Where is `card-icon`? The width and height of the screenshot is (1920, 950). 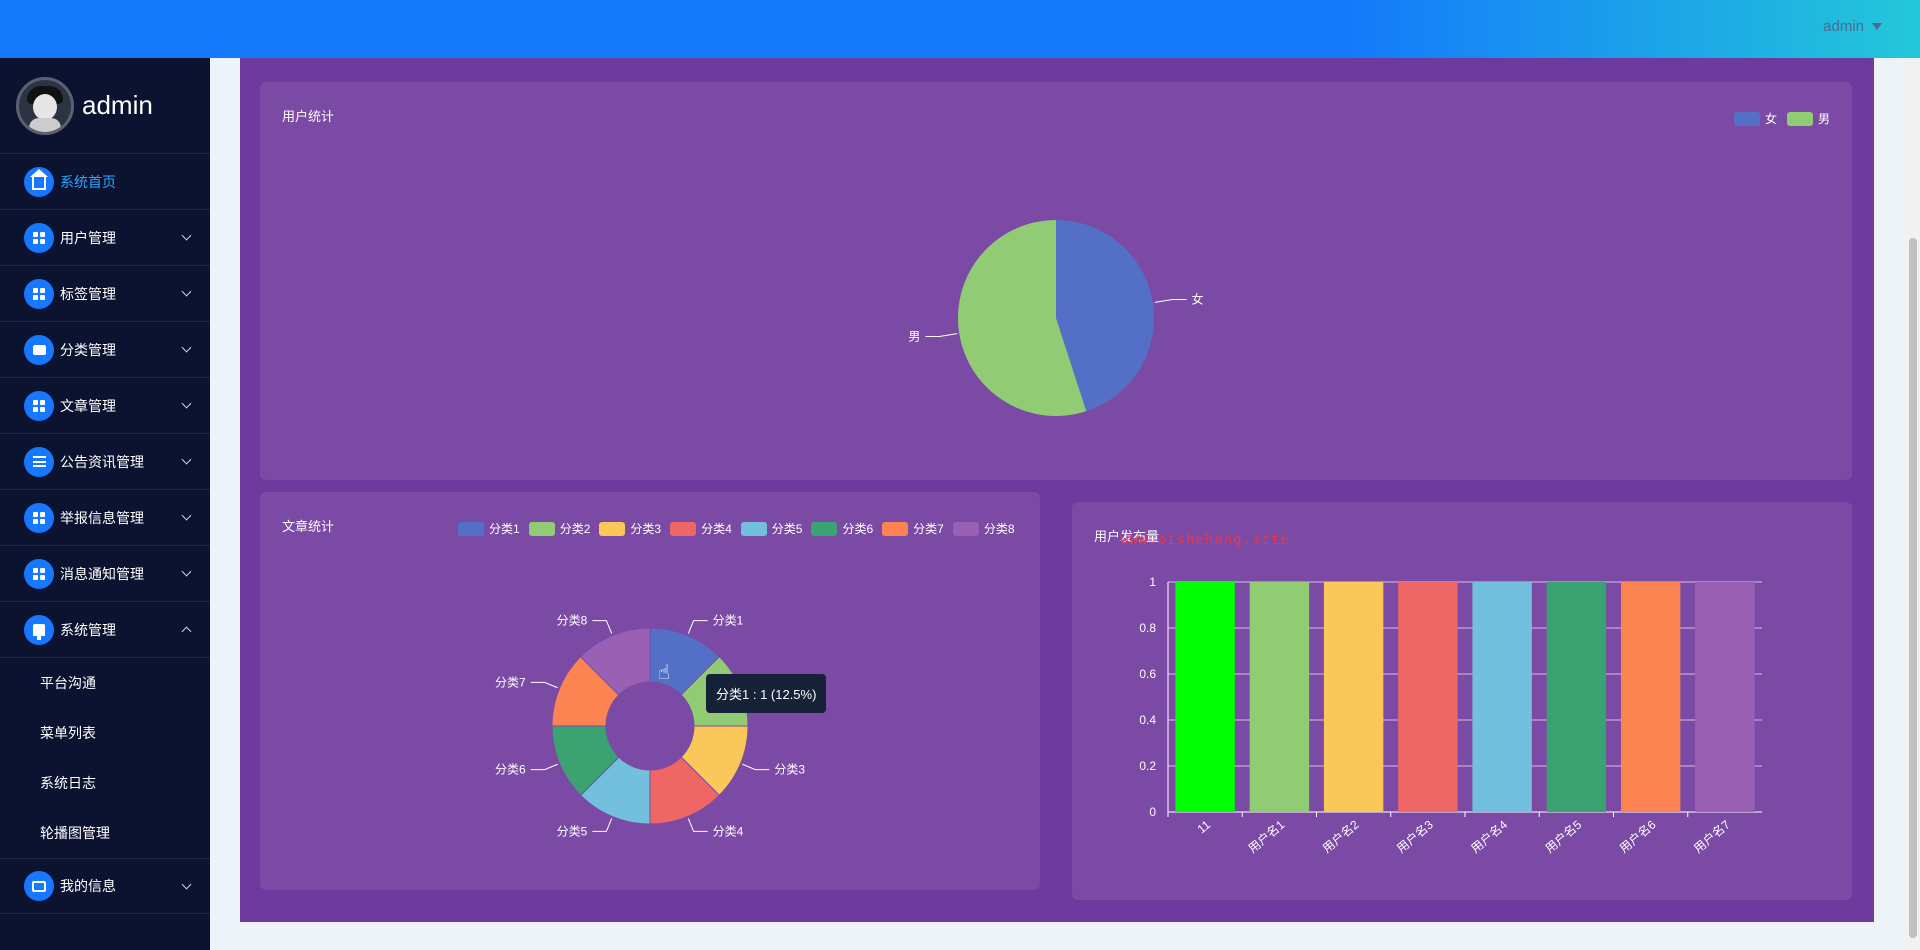
card-icon is located at coordinates (39, 886).